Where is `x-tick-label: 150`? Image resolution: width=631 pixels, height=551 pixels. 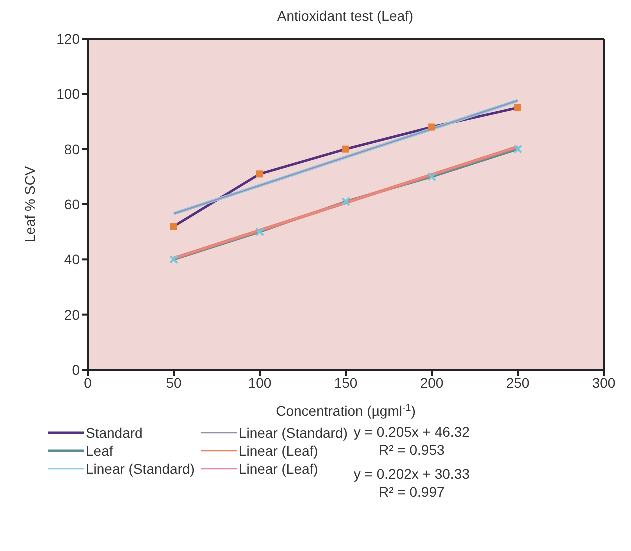
x-tick-label: 150 is located at coordinates (346, 382).